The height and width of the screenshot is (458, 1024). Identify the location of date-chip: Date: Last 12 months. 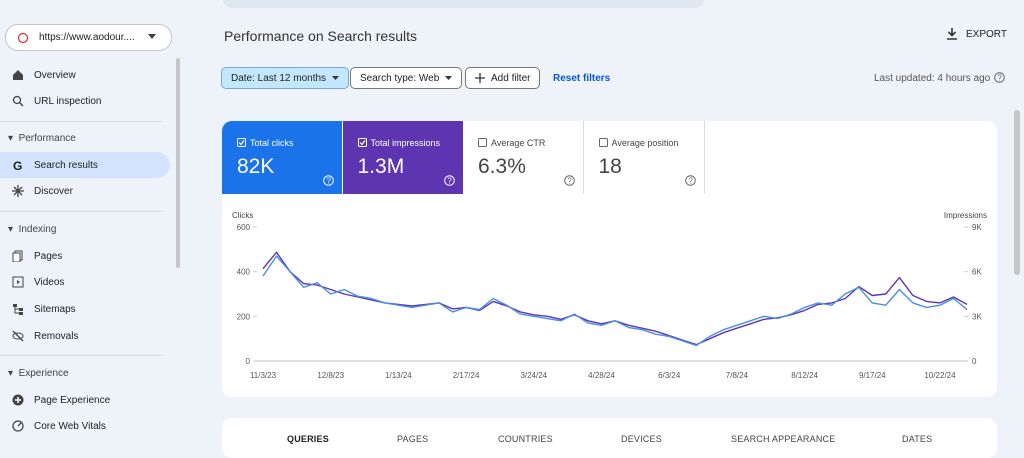
(285, 78).